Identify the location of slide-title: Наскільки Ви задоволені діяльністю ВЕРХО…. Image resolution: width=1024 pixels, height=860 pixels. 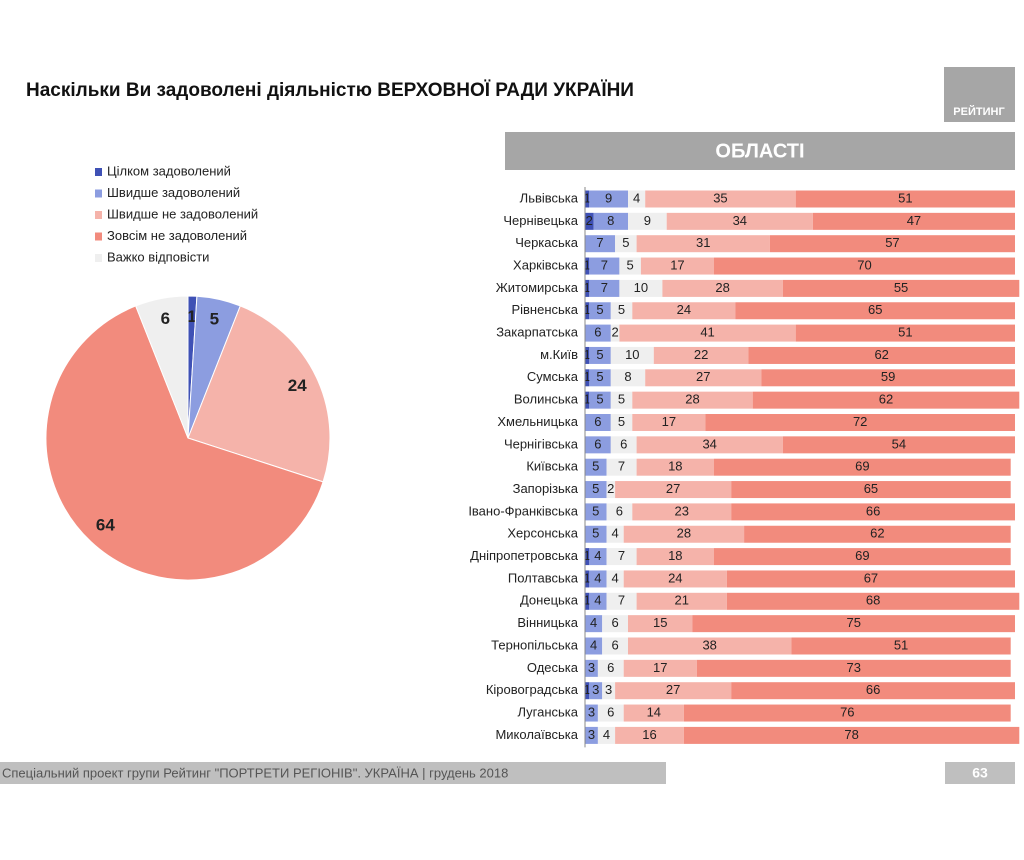
(330, 90).